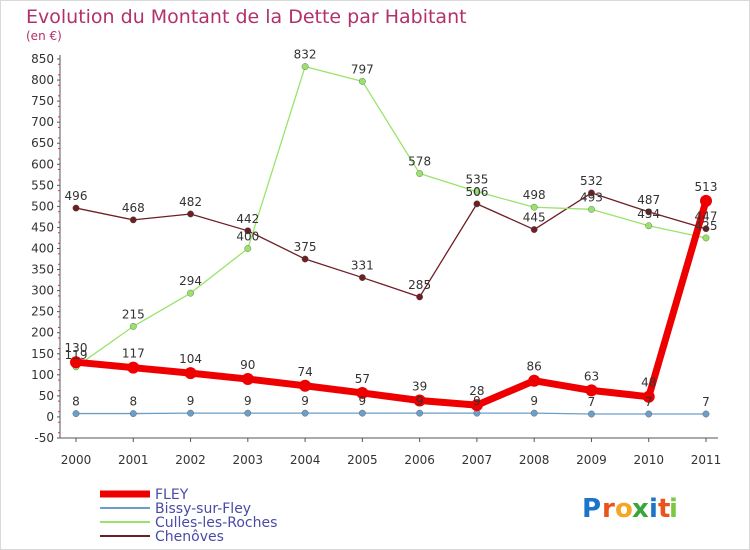  Describe the element at coordinates (42, 143) in the screenshot. I see `y-tick-label: 650` at that location.